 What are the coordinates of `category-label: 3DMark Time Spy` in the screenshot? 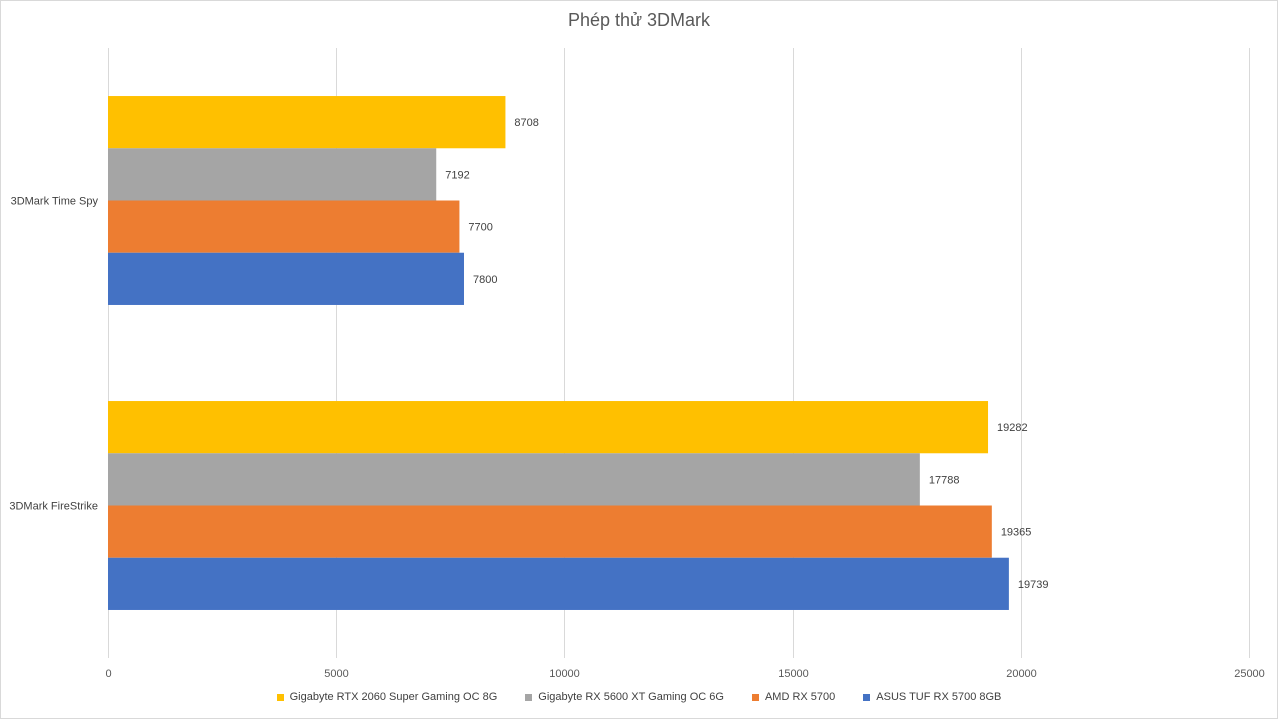 It's located at (55, 202).